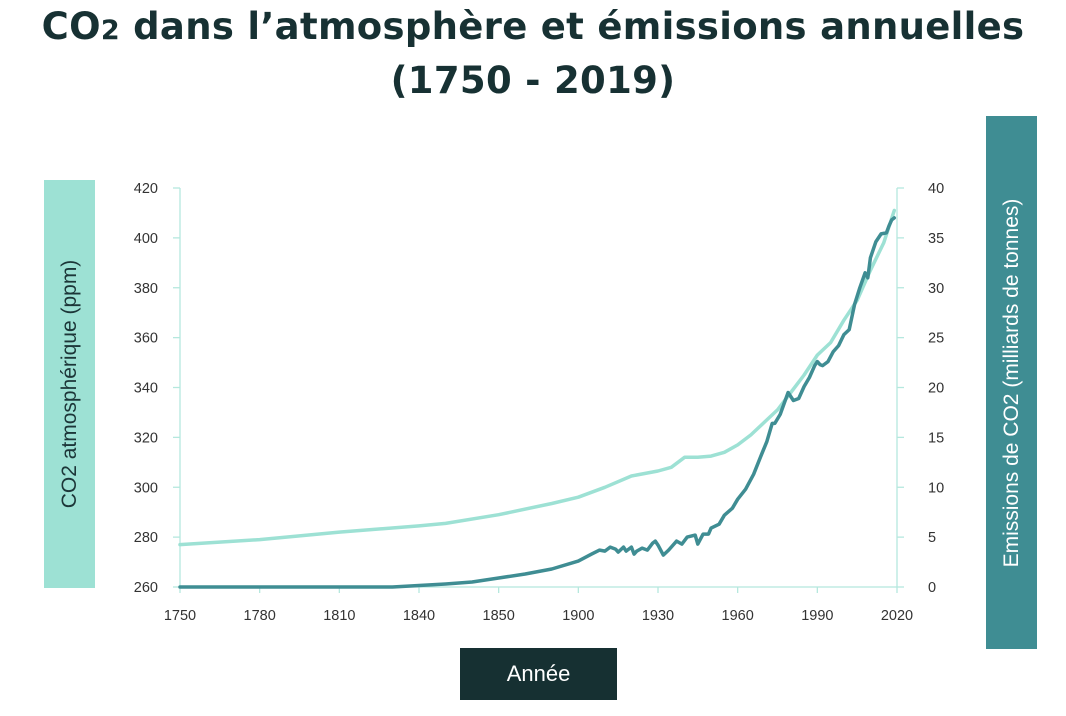 The width and height of the screenshot is (1066, 716). Describe the element at coordinates (936, 488) in the screenshot. I see `y-right-tick-label: 10` at that location.